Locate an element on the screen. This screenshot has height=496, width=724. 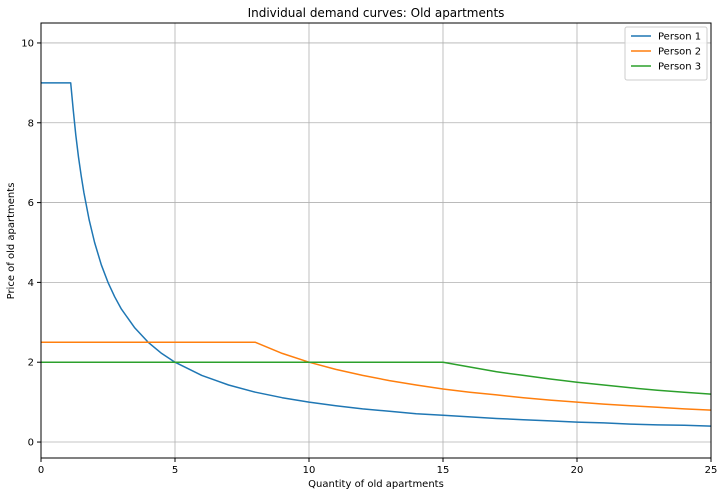
y-tick-label: 0 is located at coordinates (31, 443).